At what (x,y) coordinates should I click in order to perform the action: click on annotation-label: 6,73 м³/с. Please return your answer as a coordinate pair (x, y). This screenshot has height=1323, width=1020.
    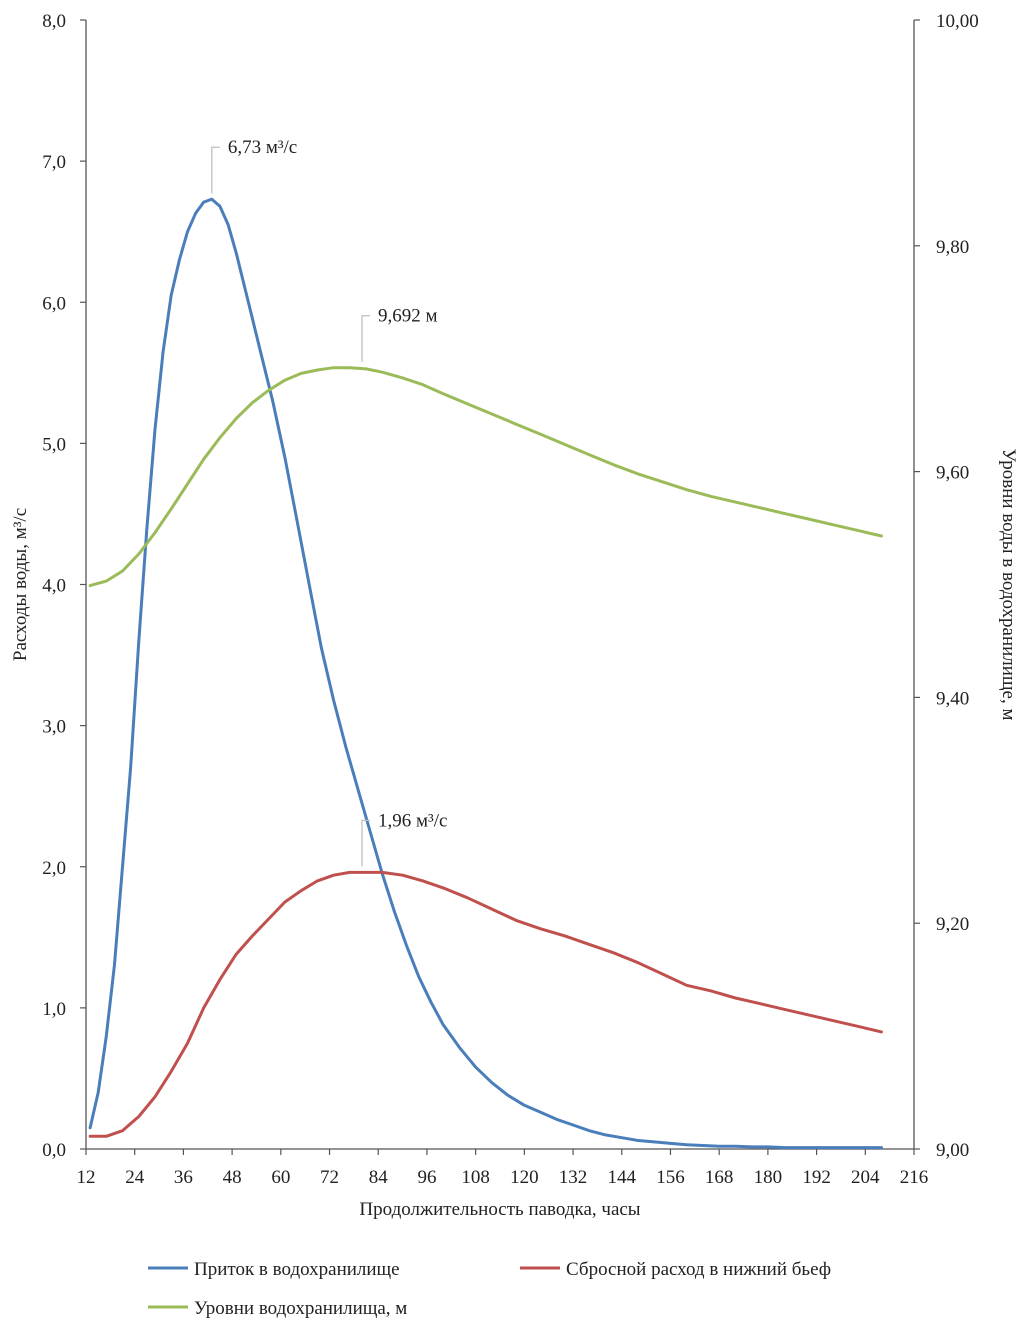
    Looking at the image, I should click on (262, 147).